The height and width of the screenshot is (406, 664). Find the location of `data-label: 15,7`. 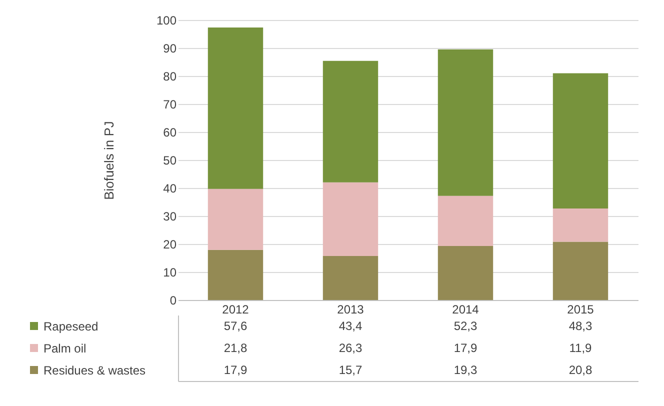

data-label: 15,7 is located at coordinates (350, 370).